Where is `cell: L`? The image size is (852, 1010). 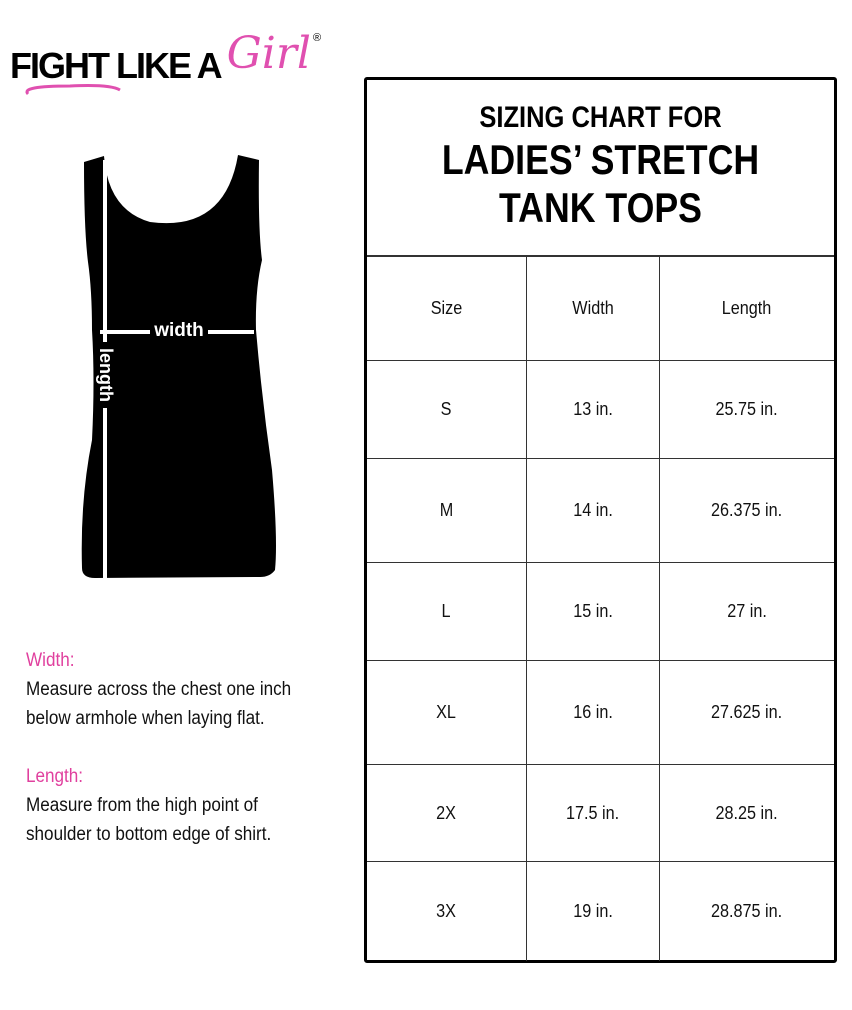 cell: L is located at coordinates (446, 611).